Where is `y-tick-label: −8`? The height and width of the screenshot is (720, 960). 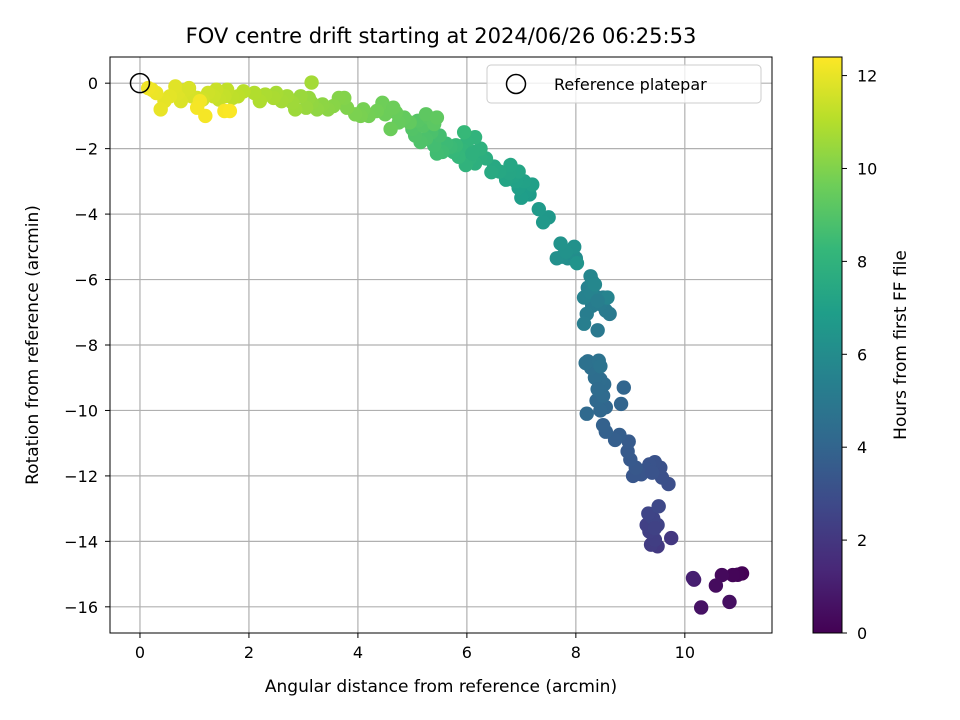 y-tick-label: −8 is located at coordinates (86, 345).